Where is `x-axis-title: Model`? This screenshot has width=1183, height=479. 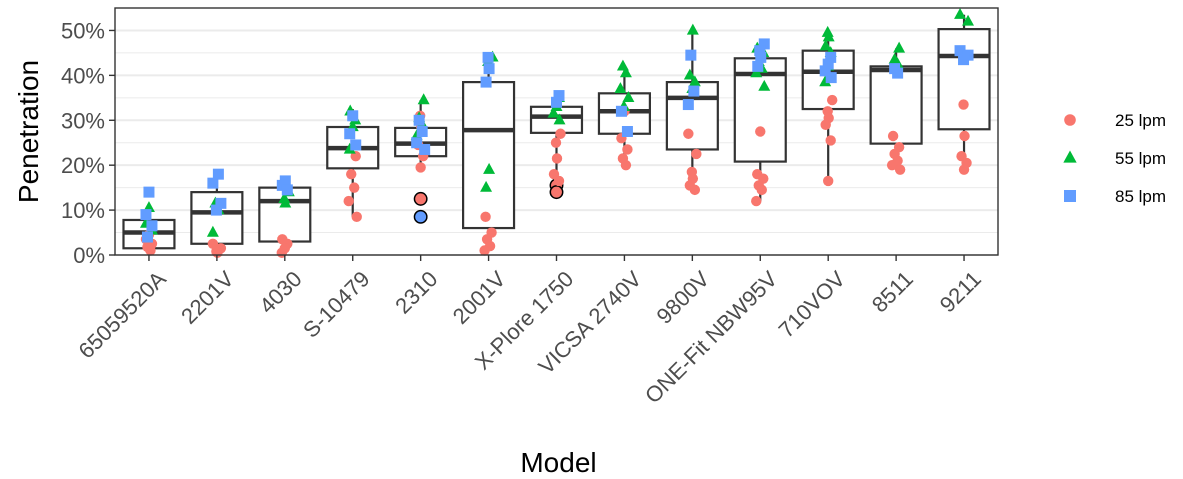 x-axis-title: Model is located at coordinates (558, 462).